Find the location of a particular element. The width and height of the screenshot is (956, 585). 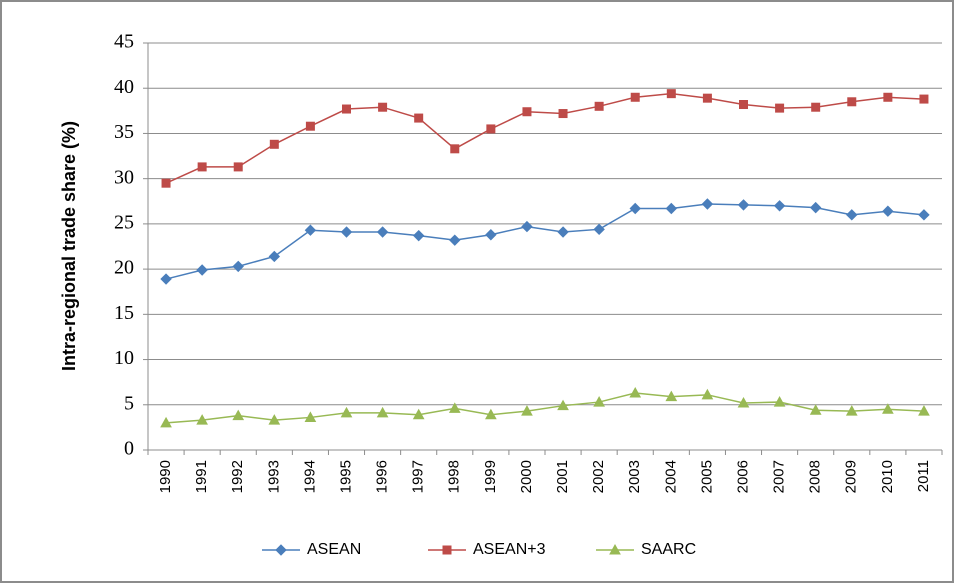

x-tick-label: 2002 is located at coordinates (598, 476).